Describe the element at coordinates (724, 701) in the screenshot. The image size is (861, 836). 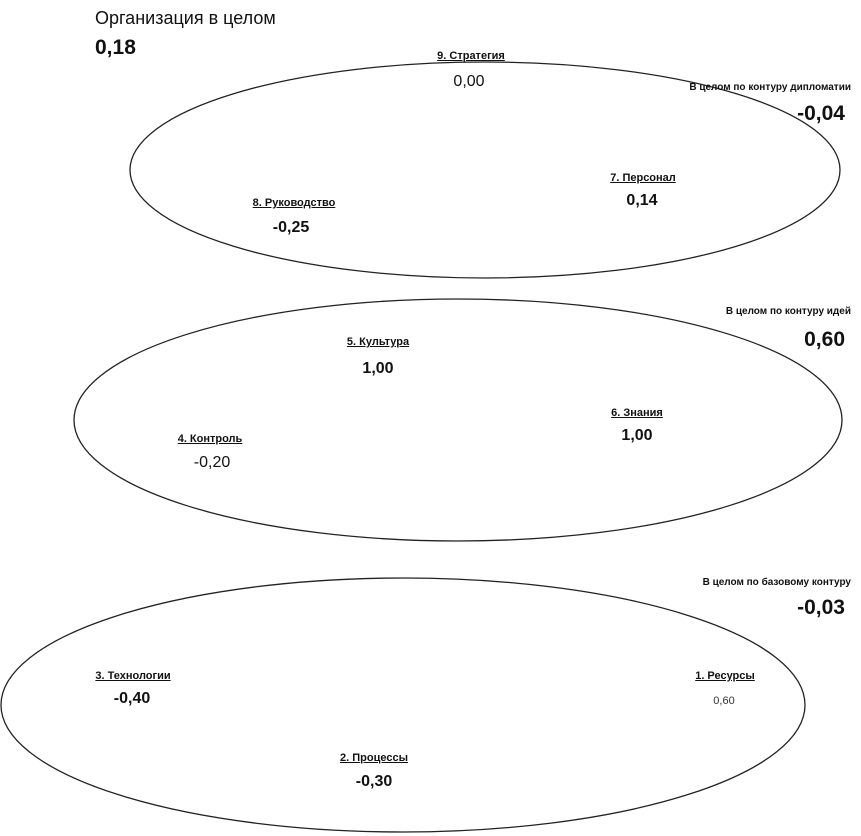
I see `node-resources-value: 0,60` at that location.